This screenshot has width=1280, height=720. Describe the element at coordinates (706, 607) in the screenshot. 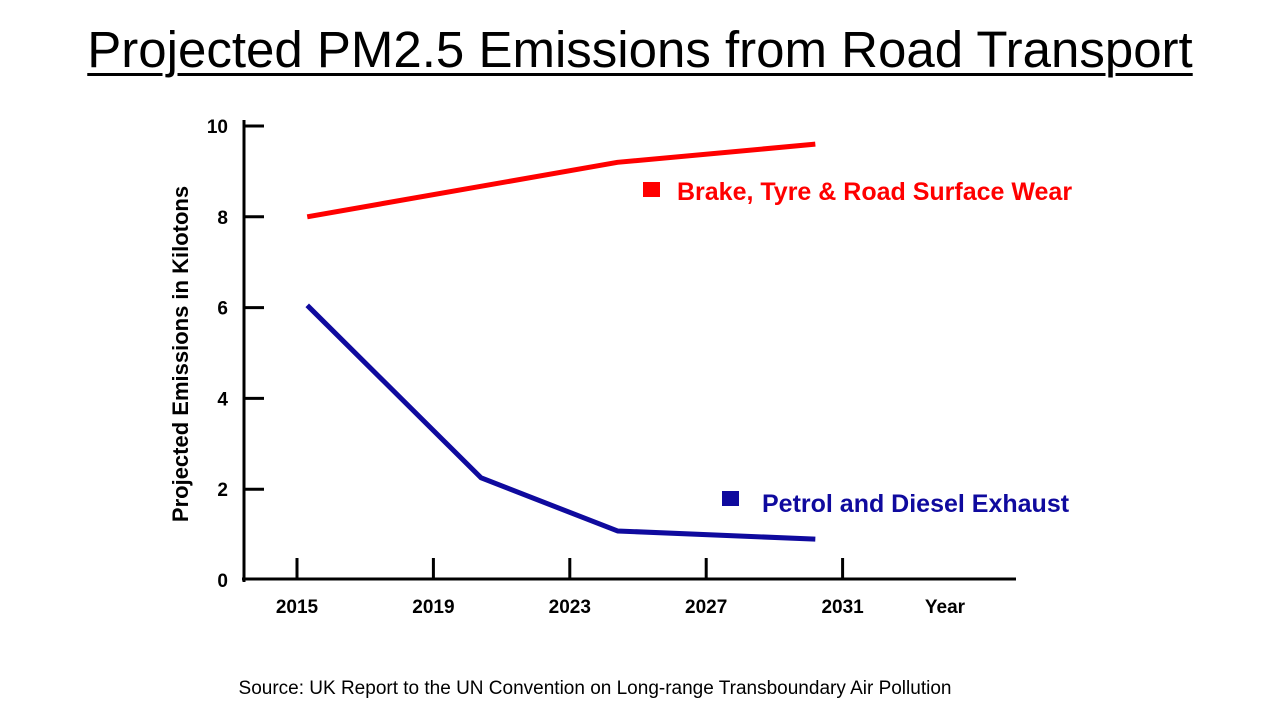

I see `x-tick-label: 2027` at that location.